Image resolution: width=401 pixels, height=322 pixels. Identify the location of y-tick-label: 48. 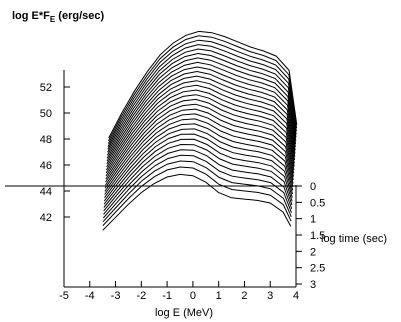
(46, 140).